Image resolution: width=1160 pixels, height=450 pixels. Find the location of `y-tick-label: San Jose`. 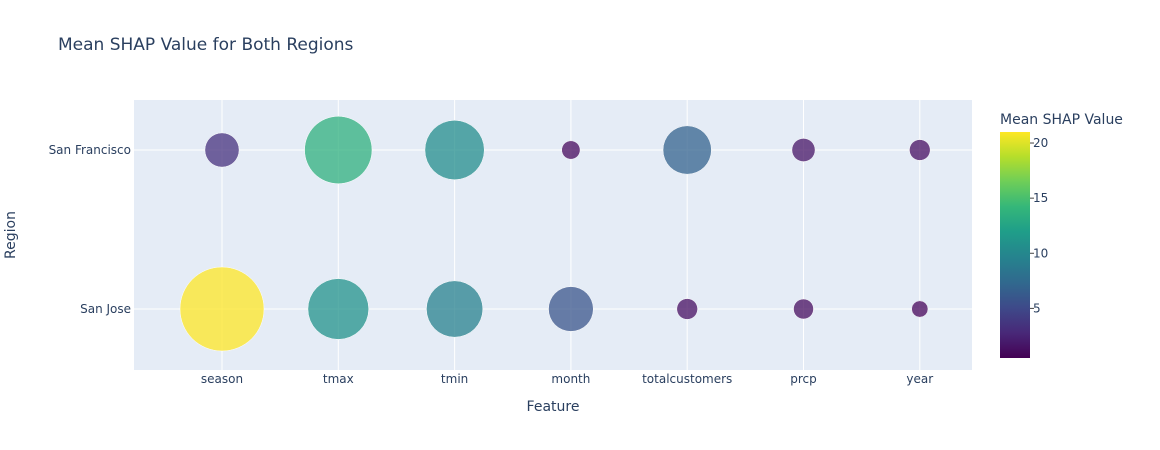

y-tick-label: San Jose is located at coordinates (105, 309).